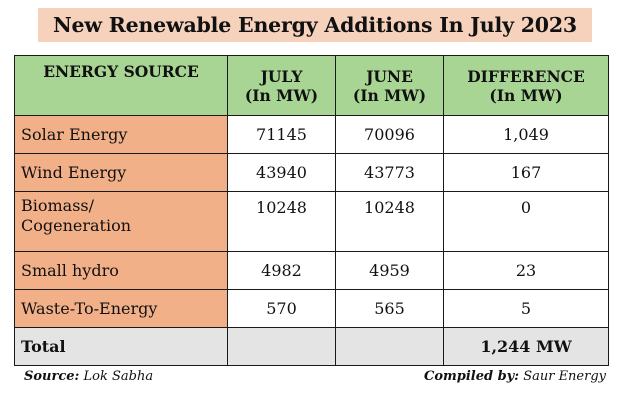 The height and width of the screenshot is (407, 620). I want to click on cell-difference: 0, so click(526, 221).